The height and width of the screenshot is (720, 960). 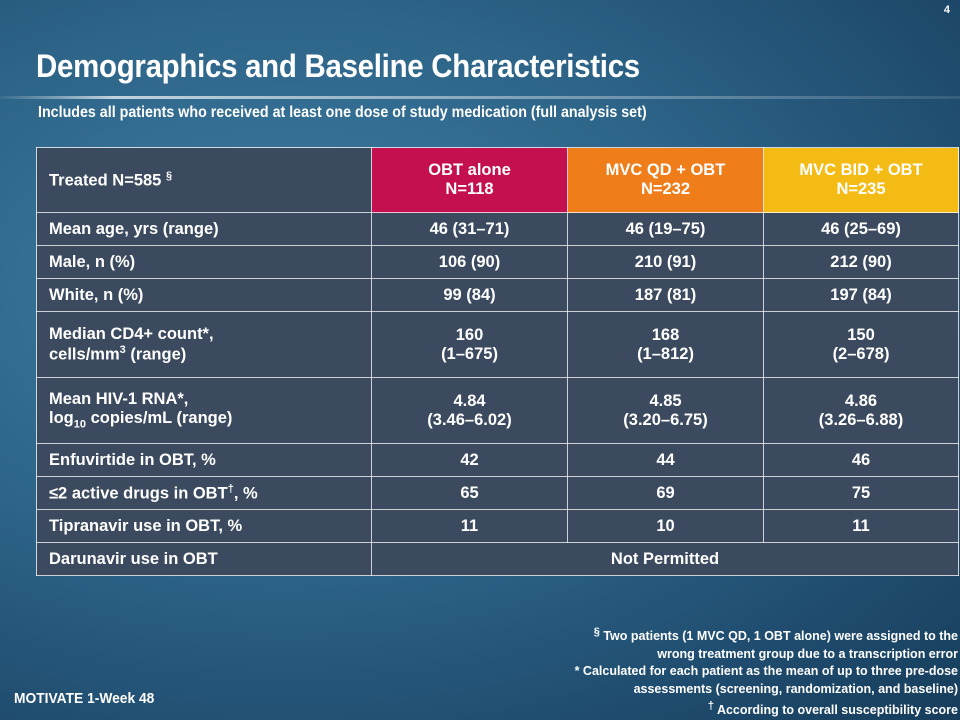 I want to click on cell-value: 65, so click(x=469, y=493).